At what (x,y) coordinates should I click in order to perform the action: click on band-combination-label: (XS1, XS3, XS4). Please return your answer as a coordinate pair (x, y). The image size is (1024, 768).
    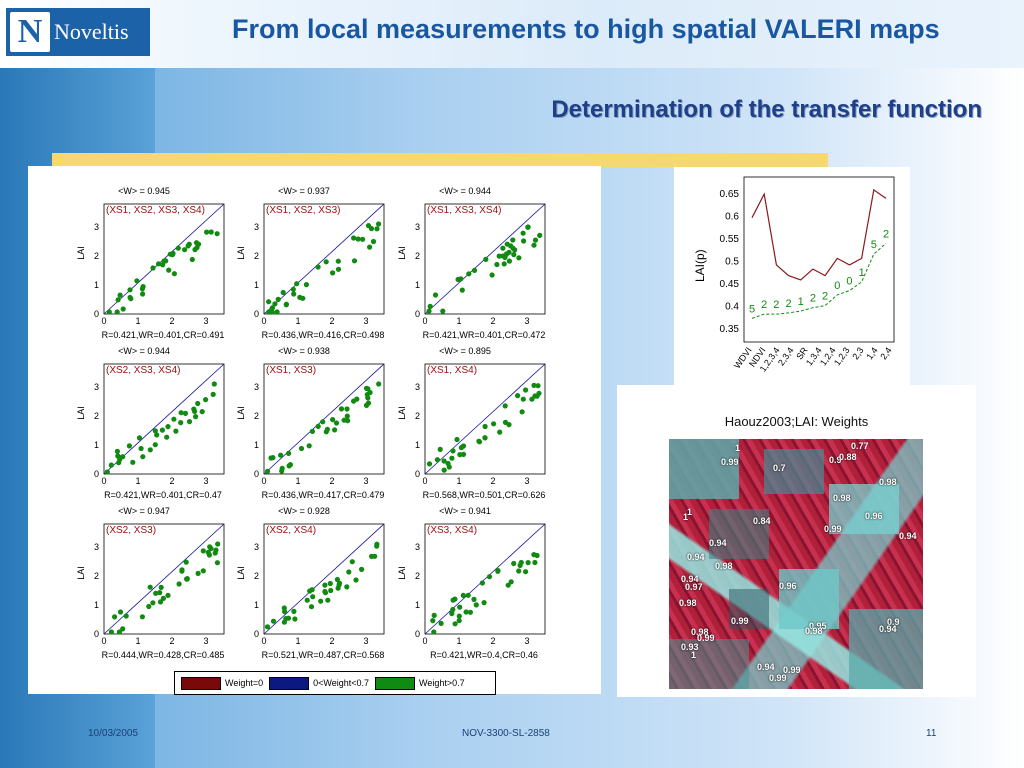
    Looking at the image, I should click on (464, 210).